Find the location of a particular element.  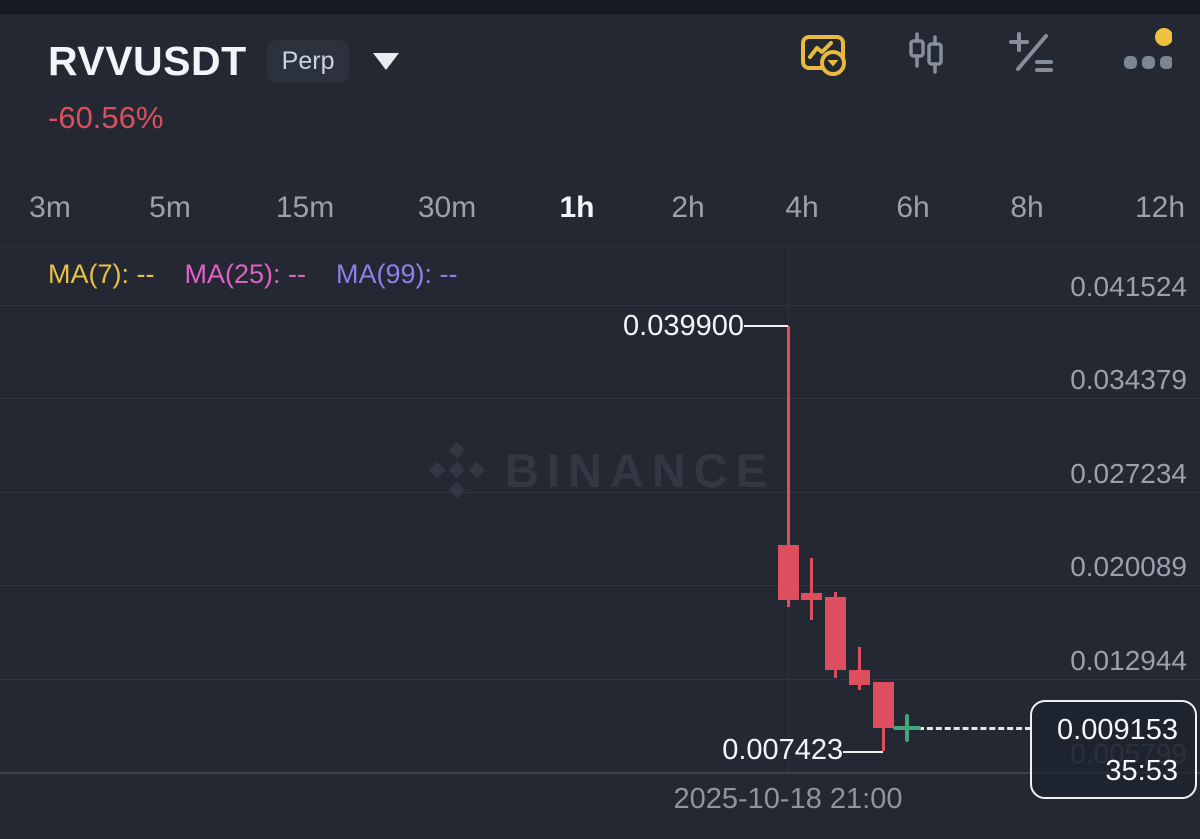

binance-watermark: BINANCE is located at coordinates (600, 470).